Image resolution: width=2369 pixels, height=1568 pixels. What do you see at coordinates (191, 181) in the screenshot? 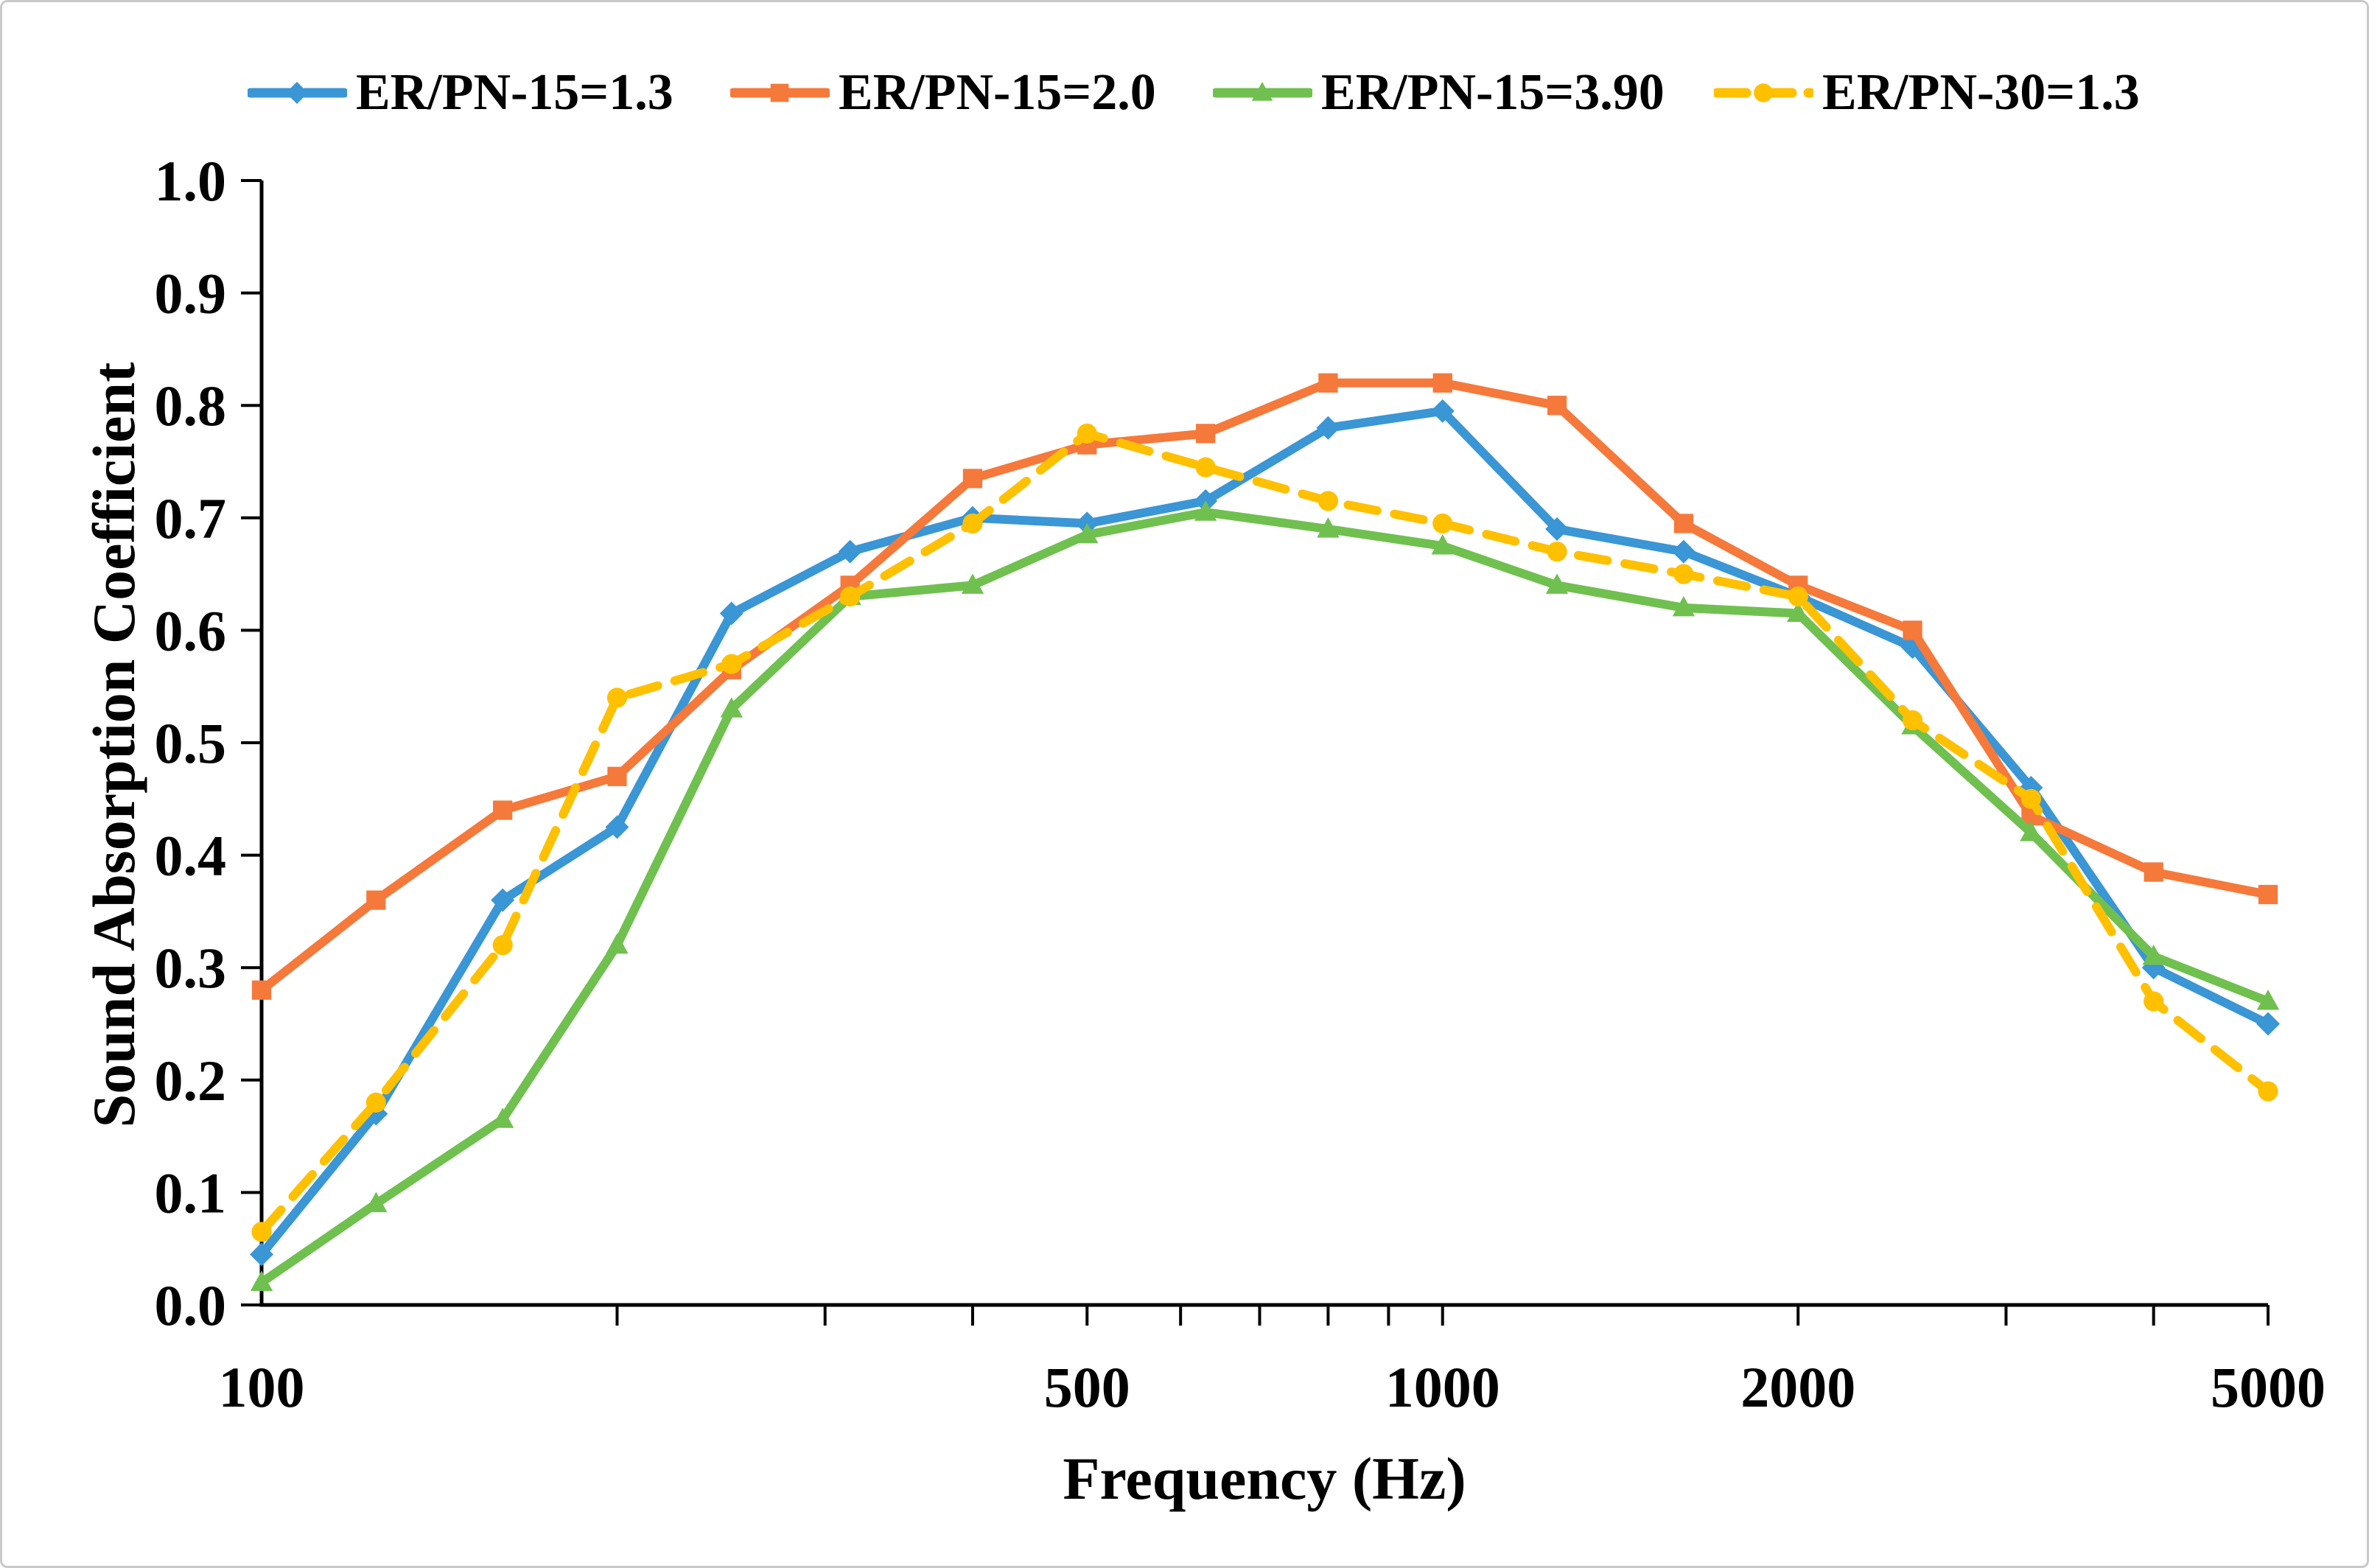
I see `y-tick-label: 1.0` at bounding box center [191, 181].